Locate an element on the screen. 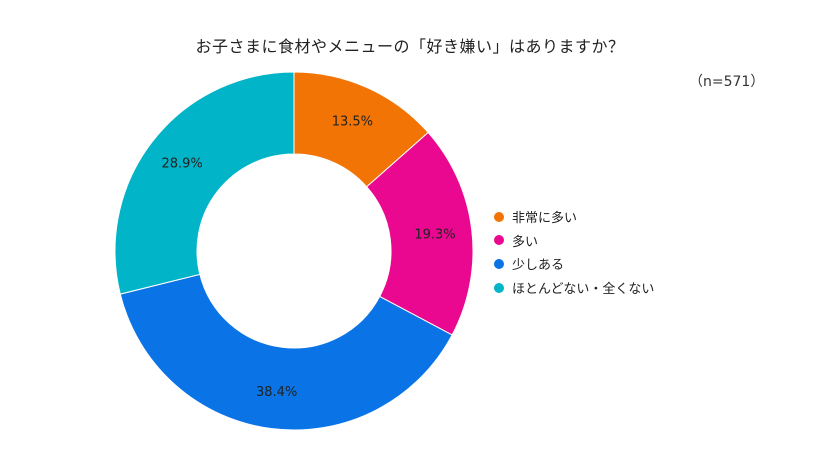 Image resolution: width=820 pixels, height=467 pixels. sample-size-label: （n=571） is located at coordinates (727, 82).